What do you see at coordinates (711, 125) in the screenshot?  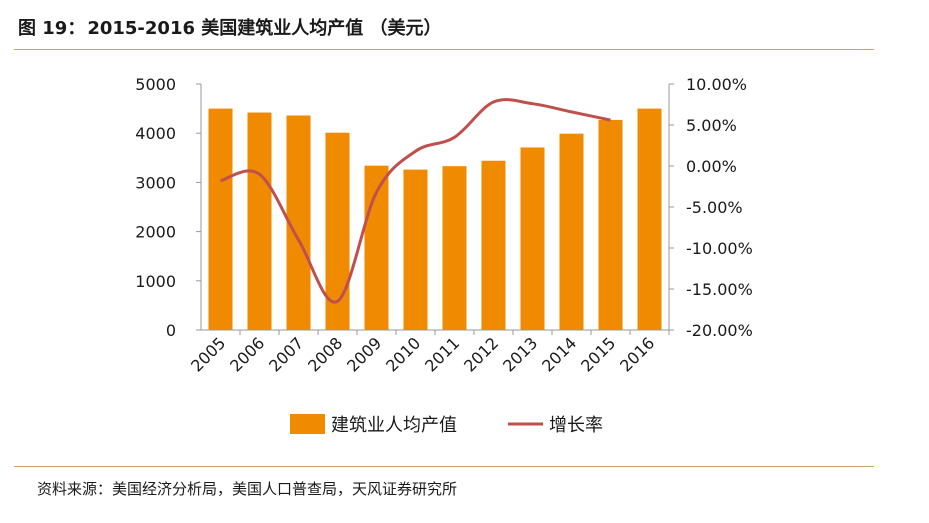 I see `right-tick-label: 5.00%` at bounding box center [711, 125].